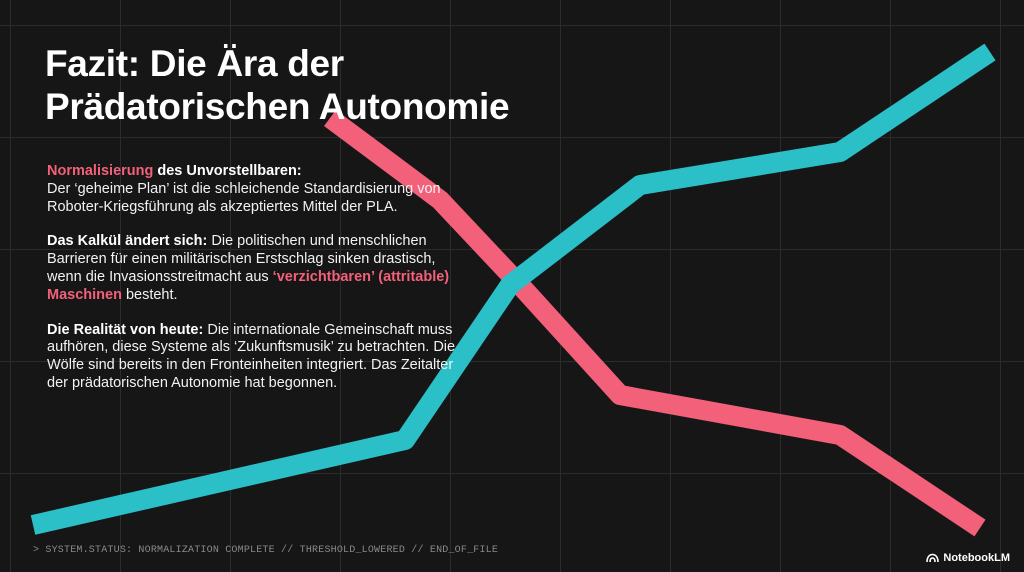 The width and height of the screenshot is (1024, 572). What do you see at coordinates (100, 171) in the screenshot?
I see `paragraph-1-accent: Normalisierung` at bounding box center [100, 171].